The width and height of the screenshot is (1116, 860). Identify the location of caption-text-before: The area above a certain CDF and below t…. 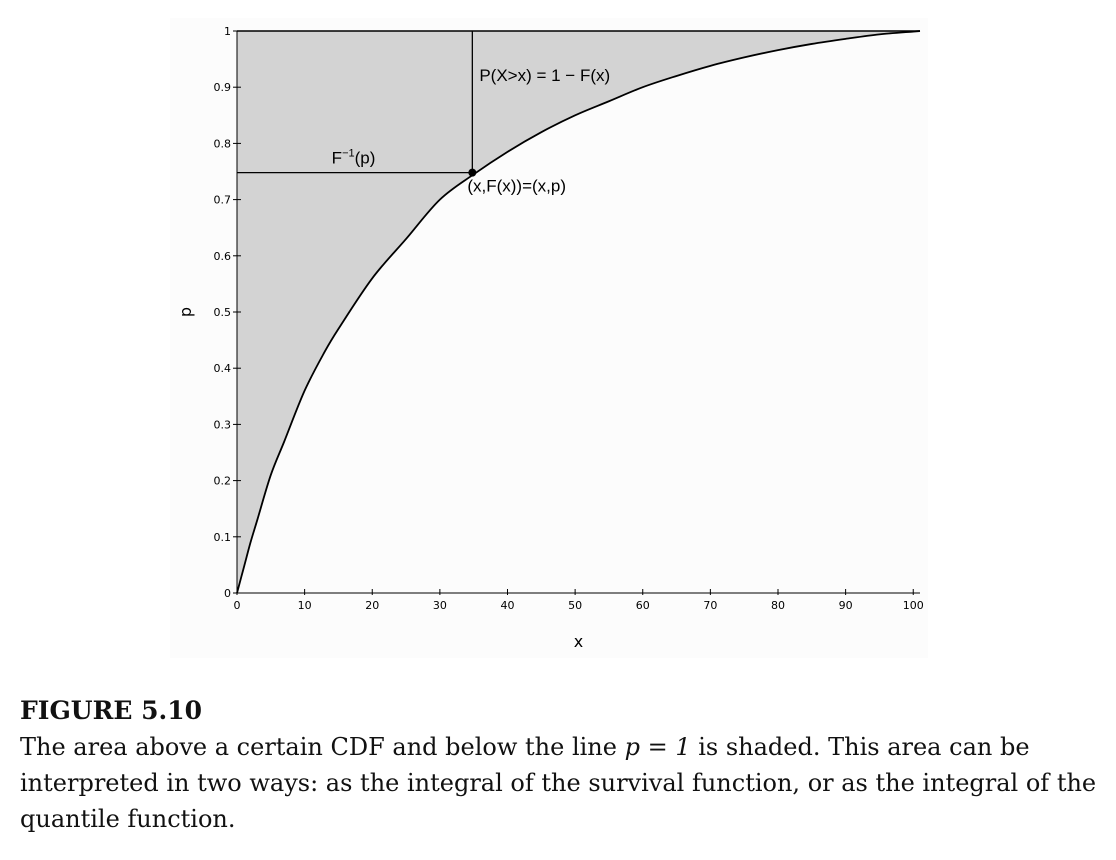
(322, 747).